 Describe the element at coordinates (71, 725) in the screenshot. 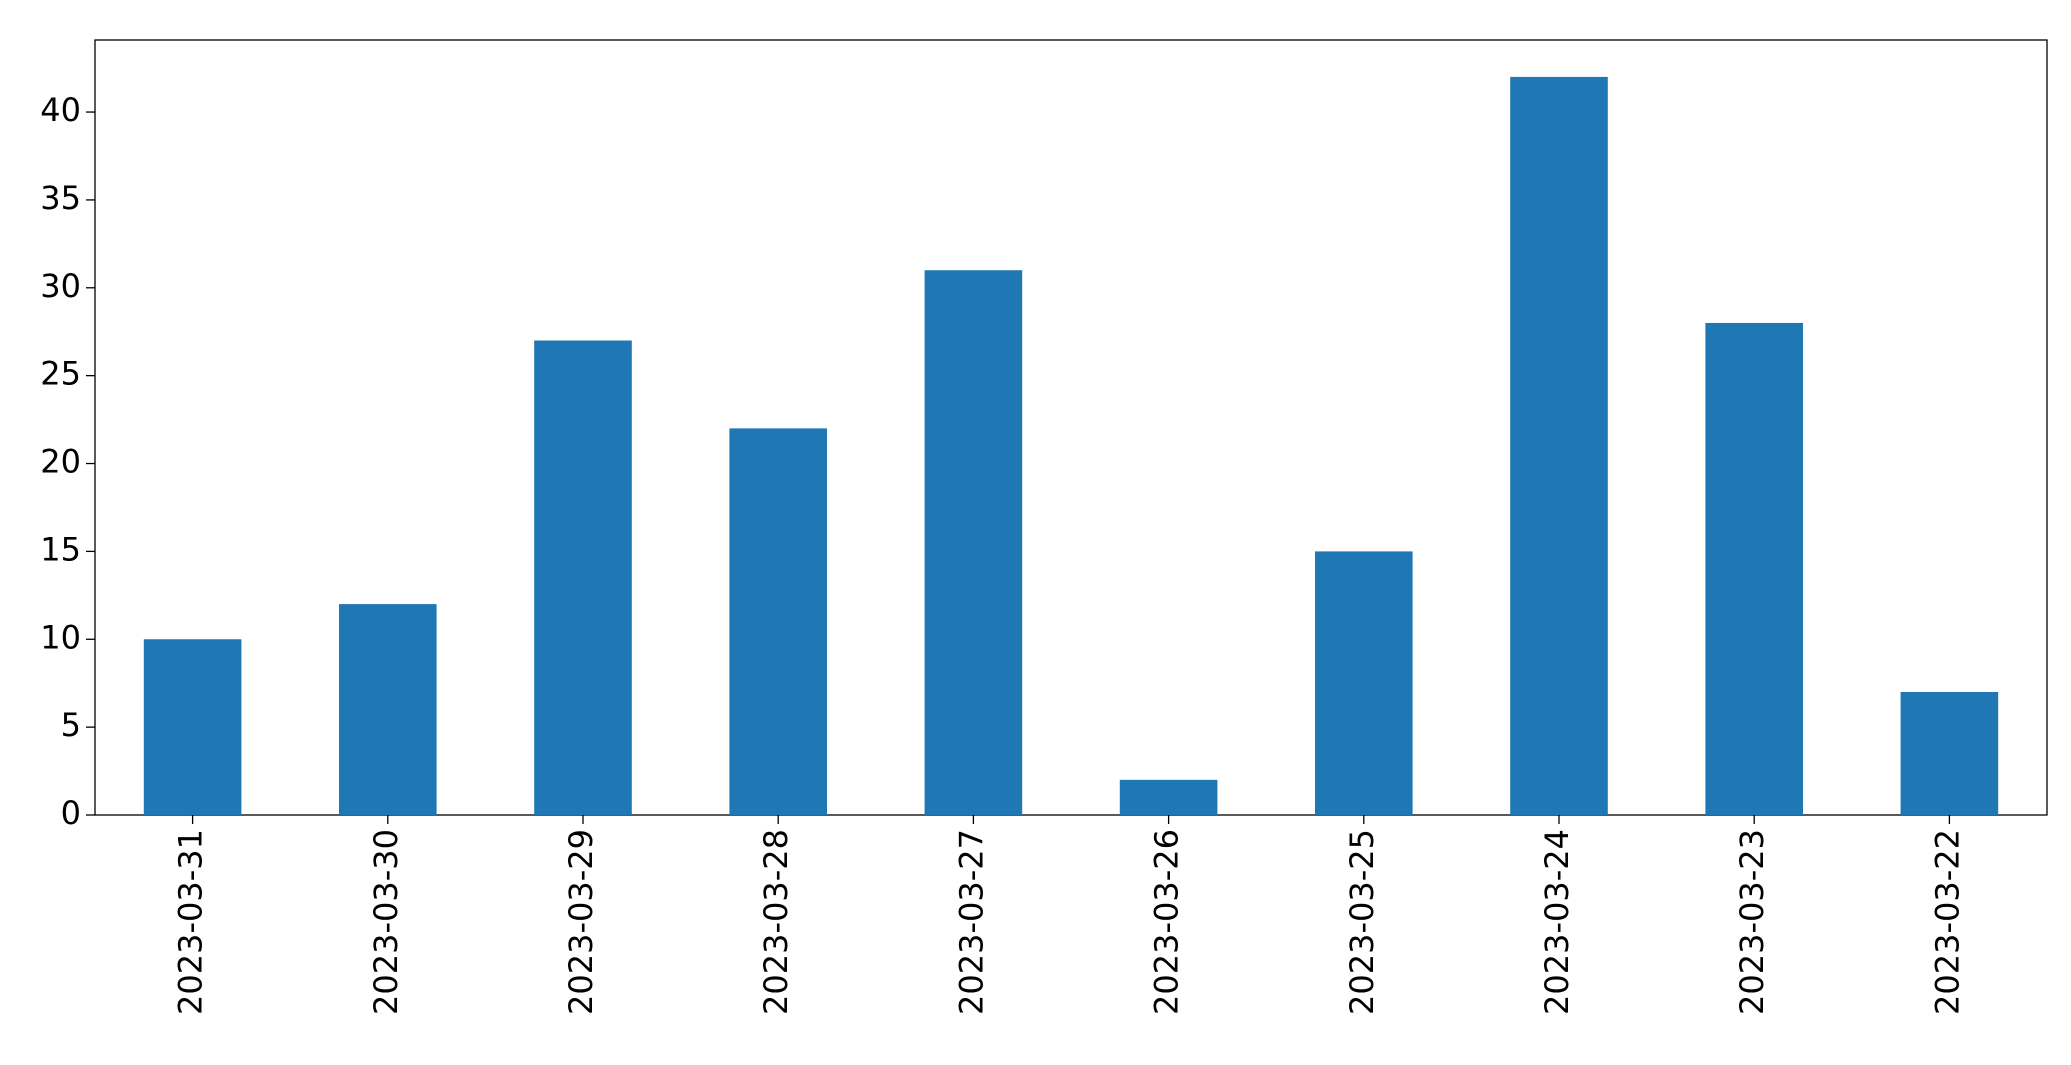

I see `y-tick-label: 5` at that location.